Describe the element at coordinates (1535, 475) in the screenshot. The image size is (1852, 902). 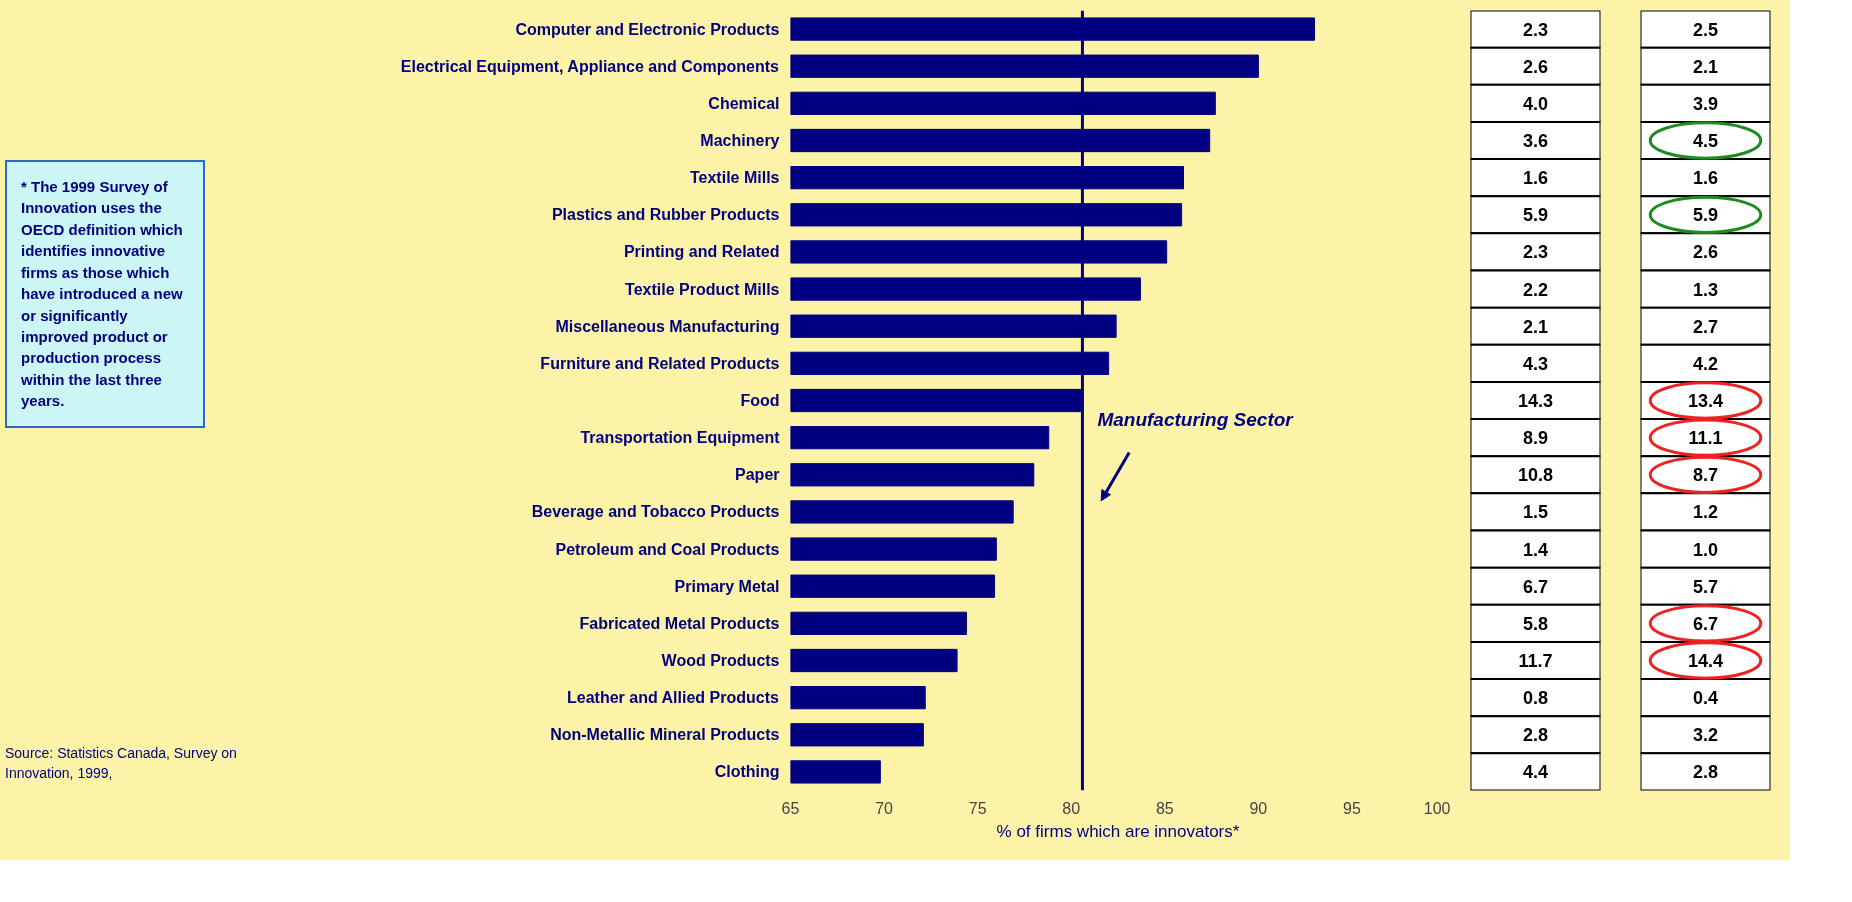
I see `data-label: 10.8` at that location.